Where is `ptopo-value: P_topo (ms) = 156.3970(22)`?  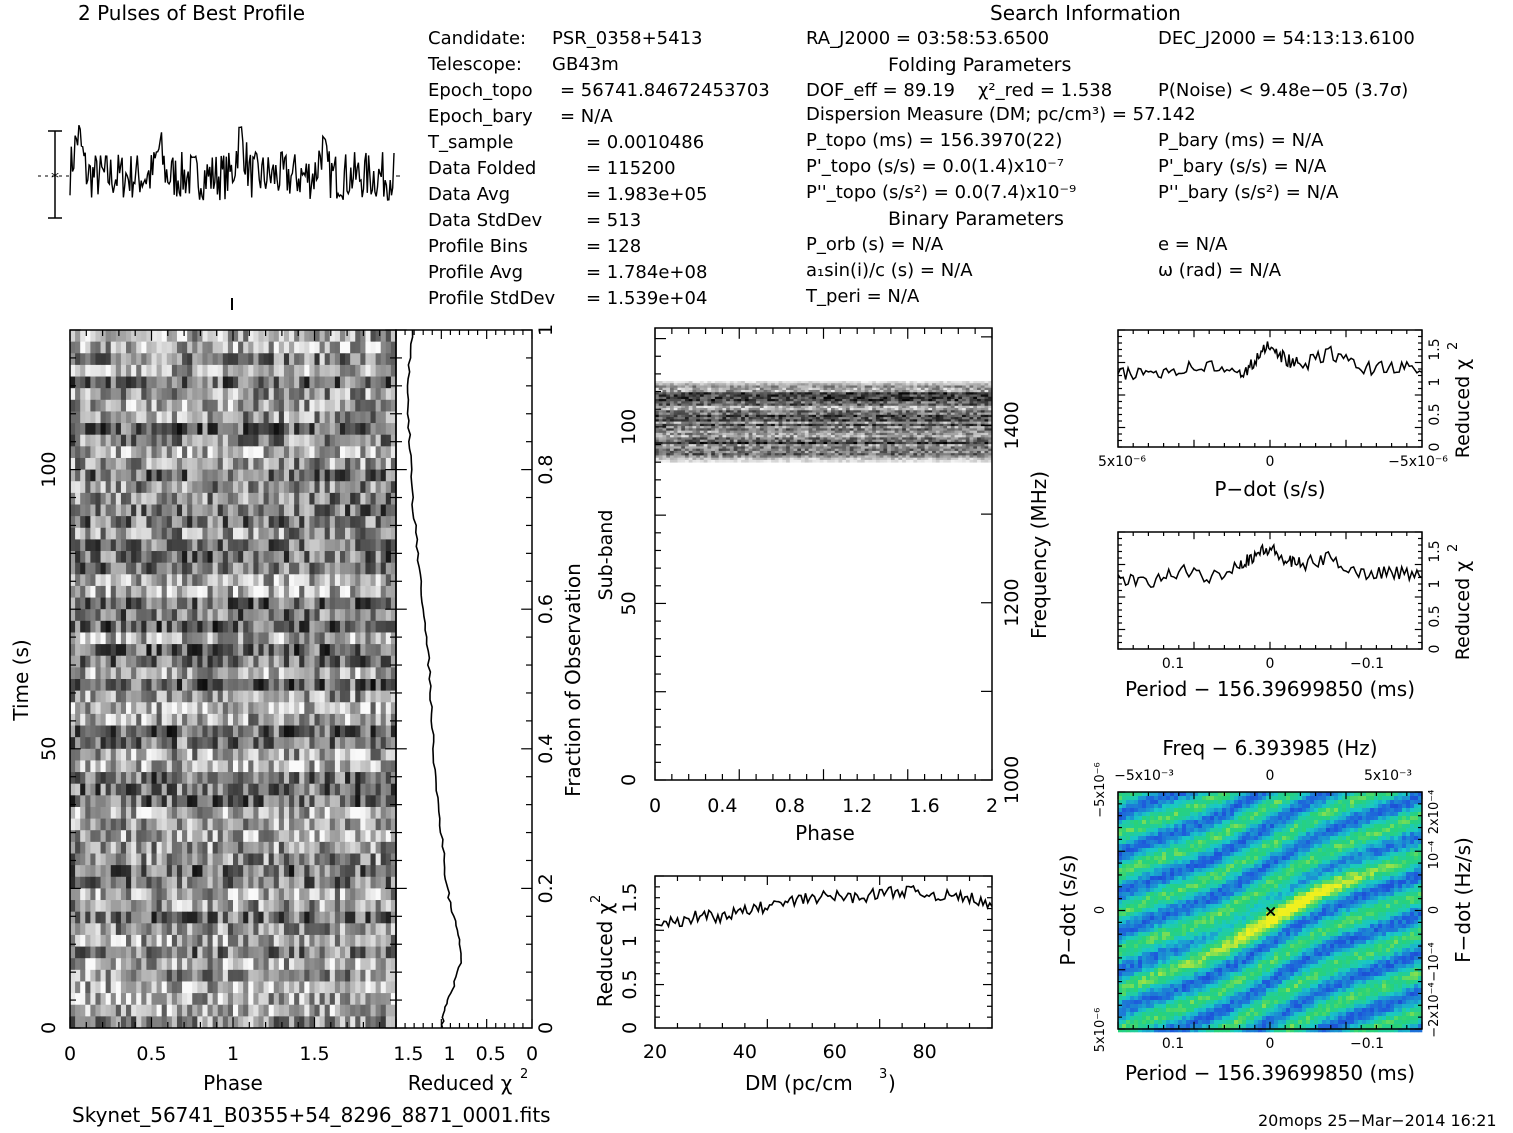
ptopo-value: P_topo (ms) = 156.3970(22) is located at coordinates (934, 140).